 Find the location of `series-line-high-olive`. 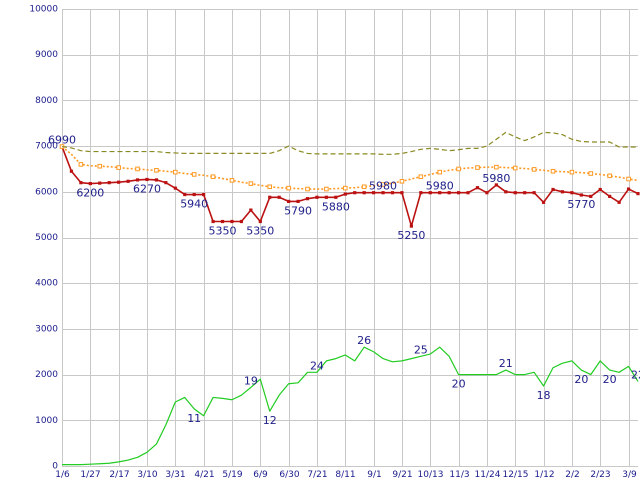

series-line-high-olive is located at coordinates (349, 143).